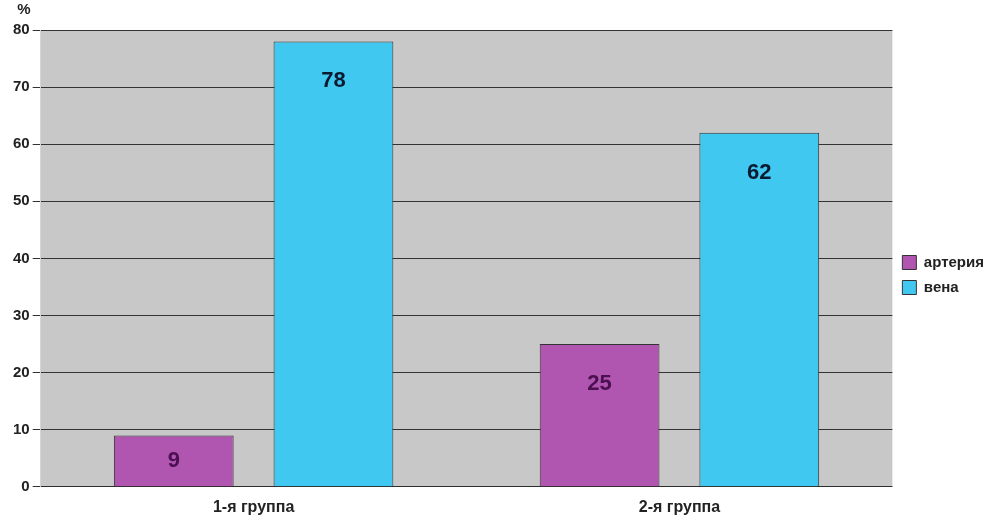  Describe the element at coordinates (173, 459) in the screenshot. I see `data-label: 9` at that location.